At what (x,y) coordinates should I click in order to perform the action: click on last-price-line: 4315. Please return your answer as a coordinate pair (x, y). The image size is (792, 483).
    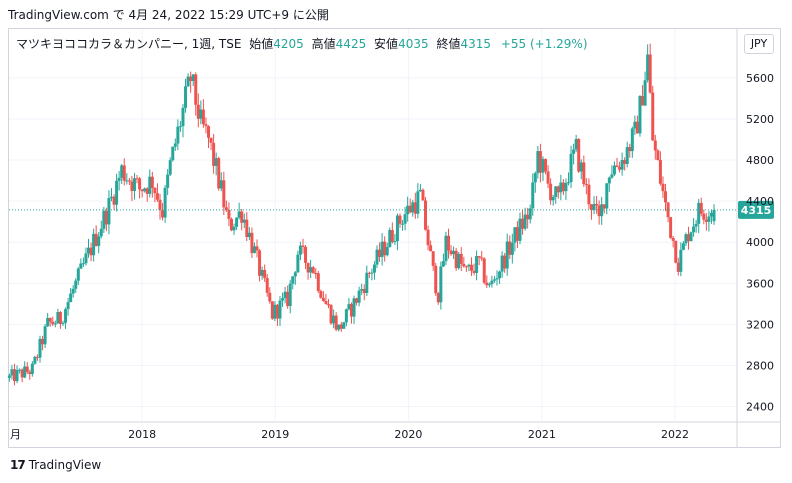
    Looking at the image, I should click on (391, 209).